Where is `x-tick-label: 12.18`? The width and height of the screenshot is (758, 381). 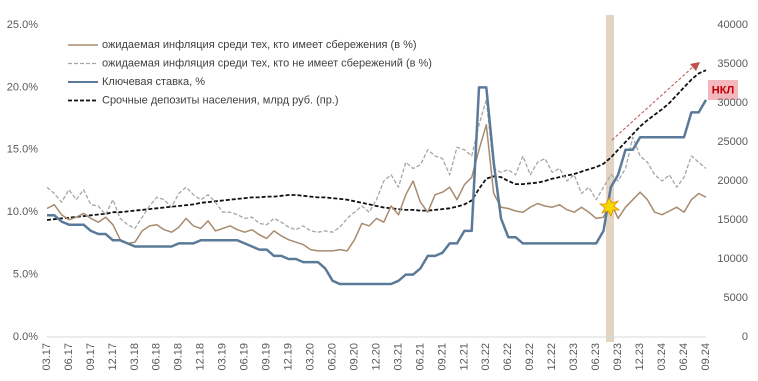
x-tick-label: 12.18 is located at coordinates (201, 357).